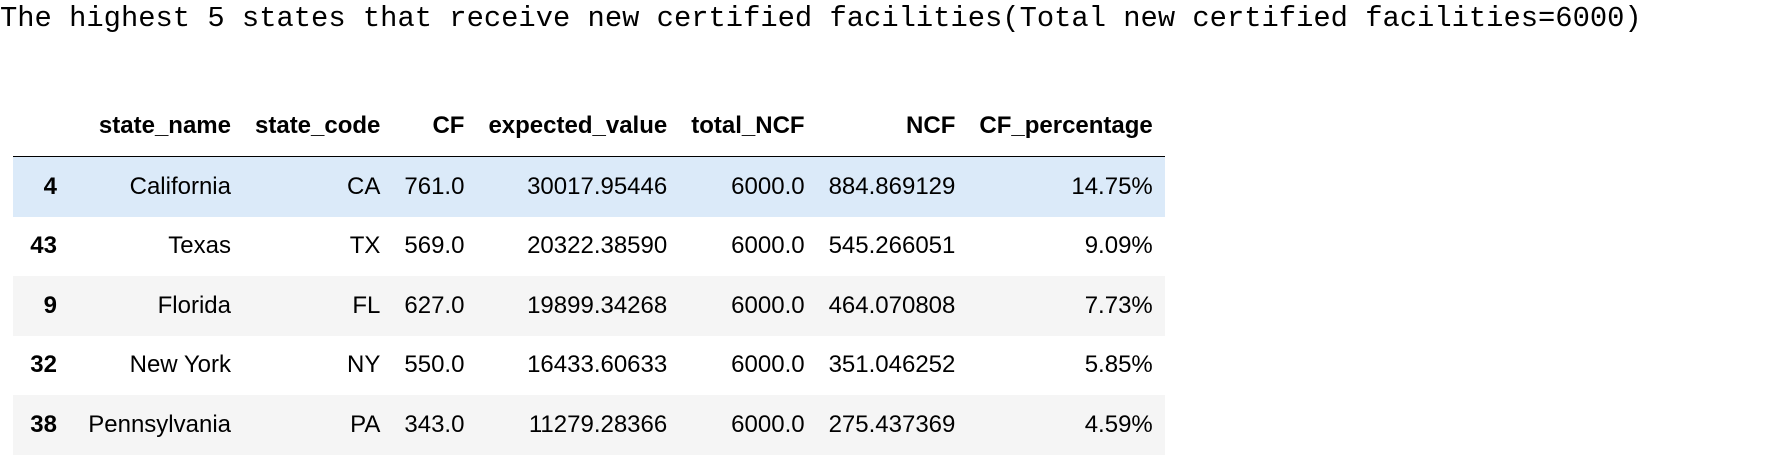 The width and height of the screenshot is (1776, 462). Describe the element at coordinates (434, 186) in the screenshot. I see `cell-cf: 761.0` at that location.